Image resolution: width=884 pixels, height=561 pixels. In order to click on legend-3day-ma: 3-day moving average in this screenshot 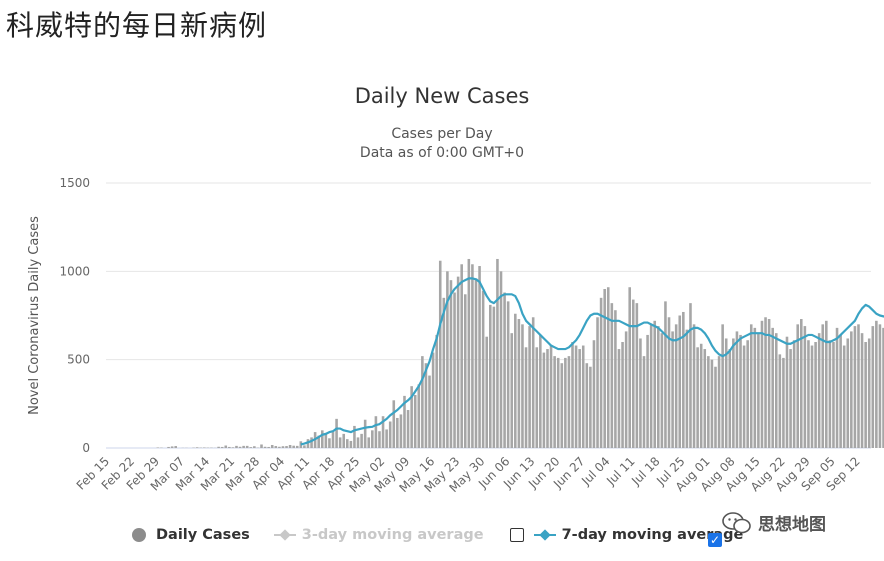, I will do `click(378, 535)`.